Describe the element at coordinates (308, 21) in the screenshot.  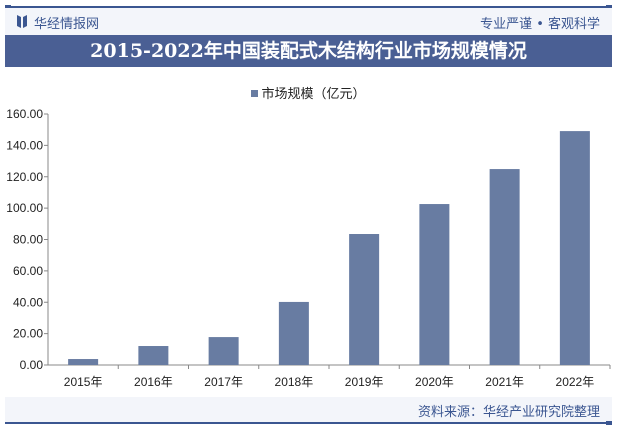
I see `header: 华经情报网 专业严谨 • 客观科学` at that location.